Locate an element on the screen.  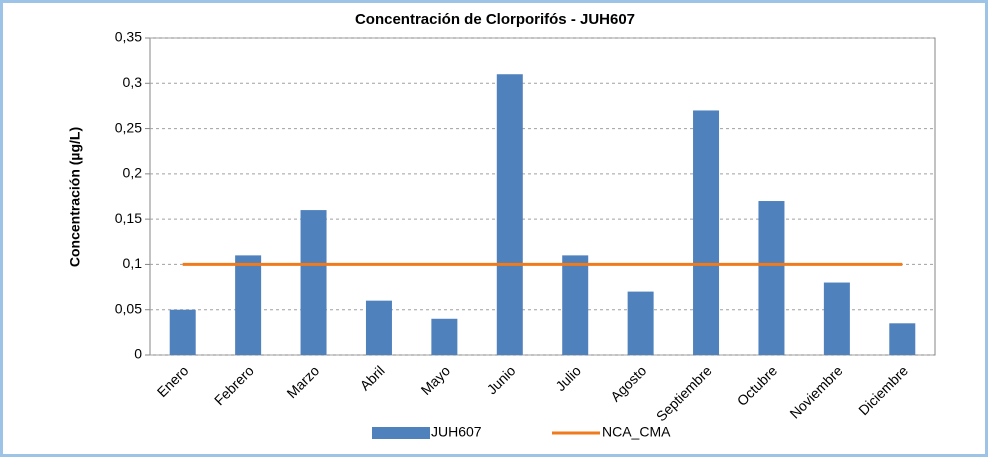
legend-label: NCA_CMA is located at coordinates (636, 432).